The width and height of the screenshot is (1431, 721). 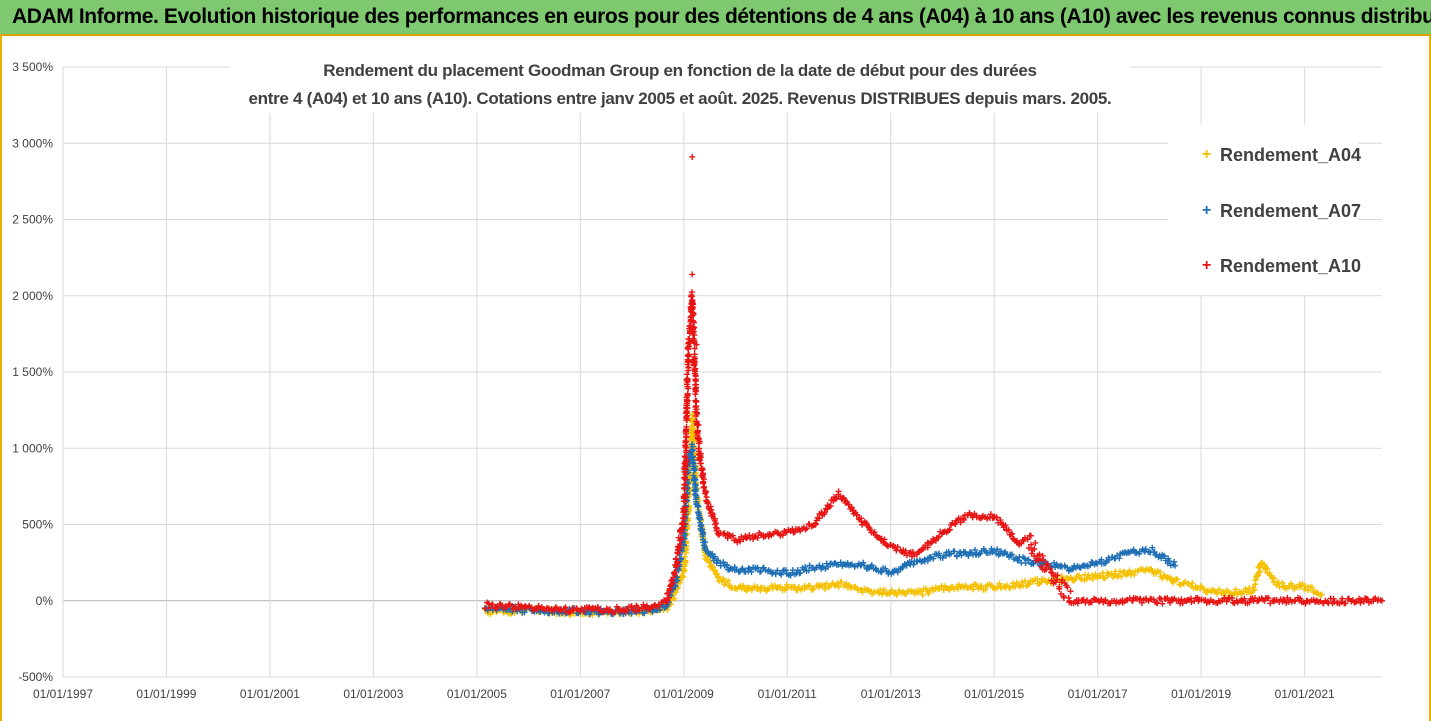 I want to click on x-tick-label: 01/01/2019, so click(x=1201, y=694).